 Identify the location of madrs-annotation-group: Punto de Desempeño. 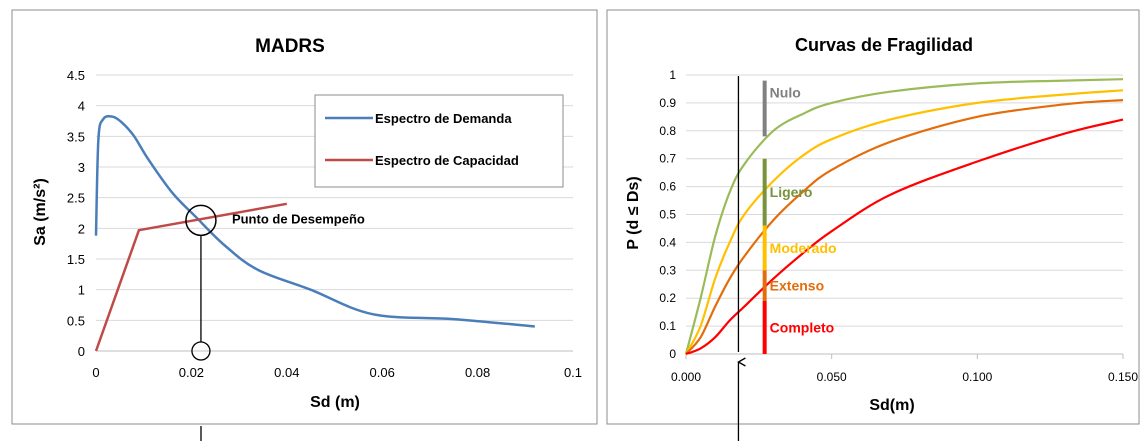
(275, 322).